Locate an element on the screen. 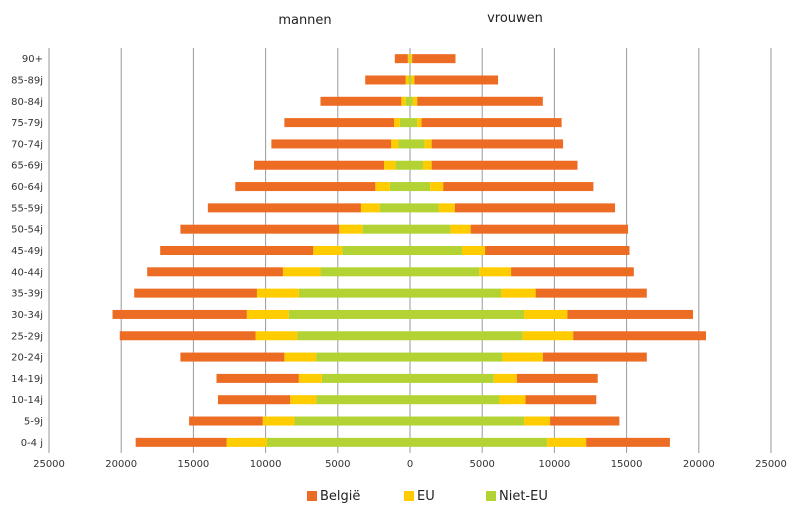 This screenshot has width=787, height=506. y-tick-label: 85-89j is located at coordinates (27, 80).